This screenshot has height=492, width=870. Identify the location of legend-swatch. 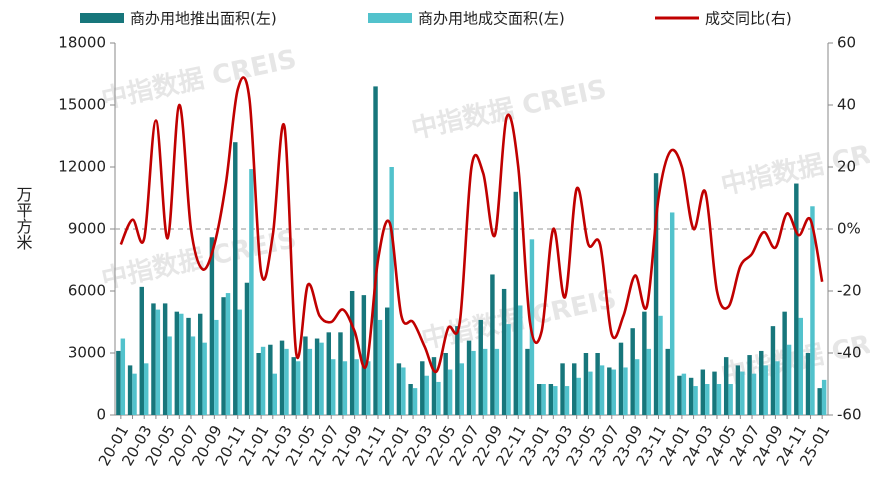
(102, 18).